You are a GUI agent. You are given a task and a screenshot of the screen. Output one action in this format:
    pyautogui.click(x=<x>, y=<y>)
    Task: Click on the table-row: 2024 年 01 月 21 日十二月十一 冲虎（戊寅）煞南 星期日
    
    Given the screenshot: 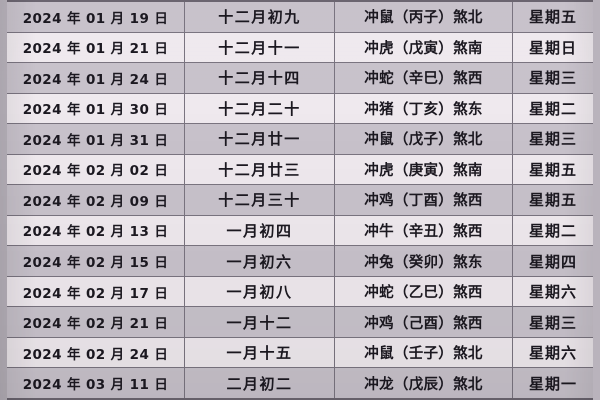 What is the action you would take?
    pyautogui.click(x=300, y=48)
    